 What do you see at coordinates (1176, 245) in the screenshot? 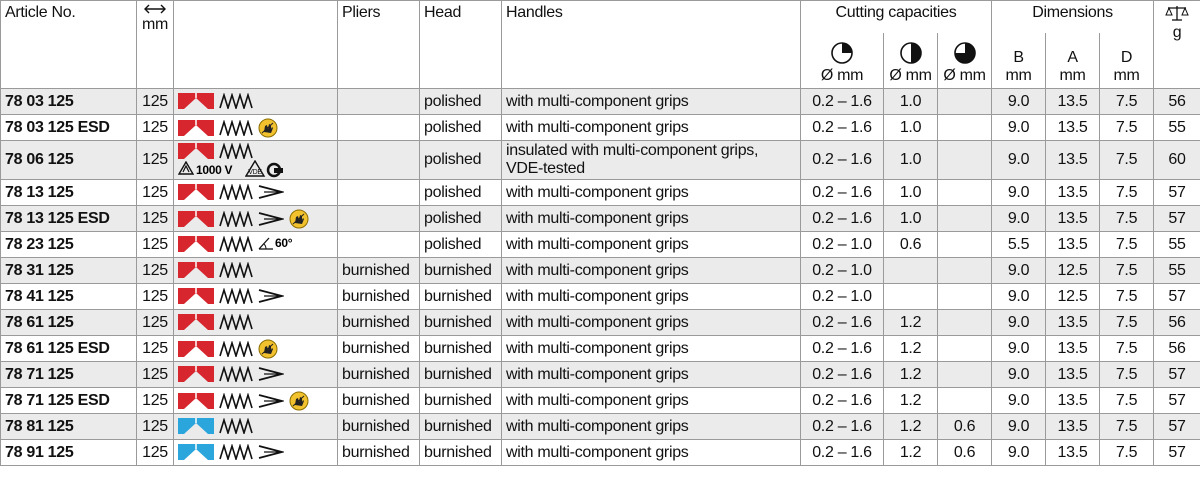
I see `cell-weight: 55` at bounding box center [1176, 245].